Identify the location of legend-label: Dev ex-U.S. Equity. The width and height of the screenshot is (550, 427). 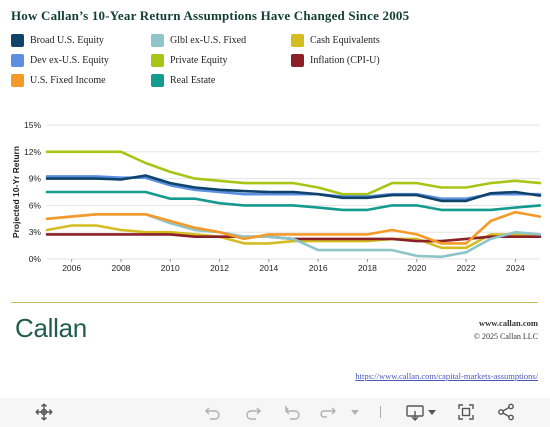
(69, 60).